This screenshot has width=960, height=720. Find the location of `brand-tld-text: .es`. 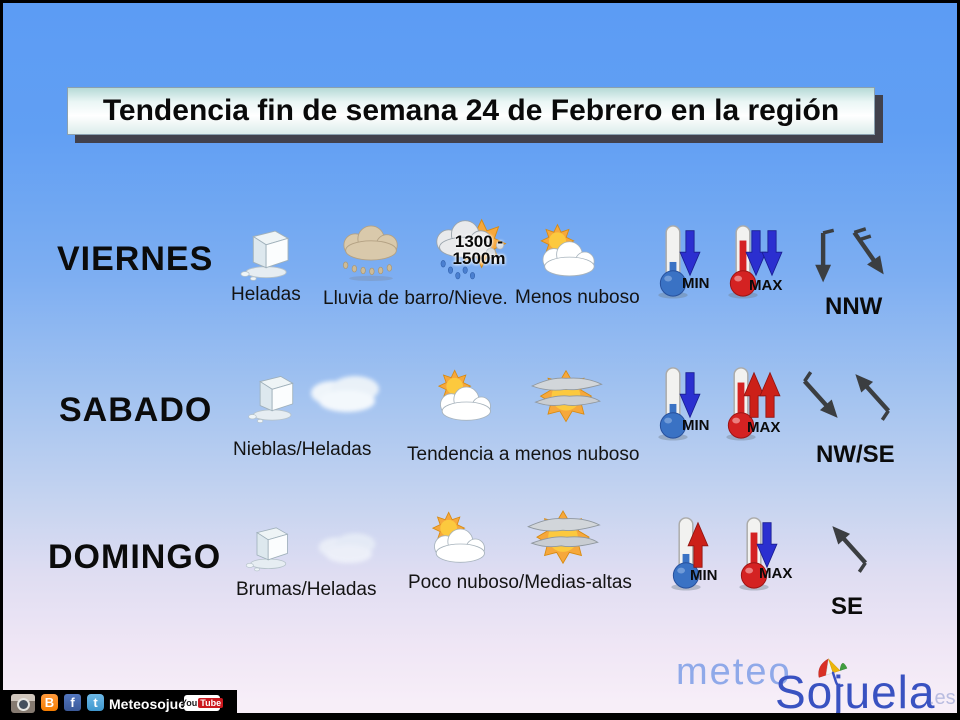

brand-tld-text: .es is located at coordinates (942, 698).